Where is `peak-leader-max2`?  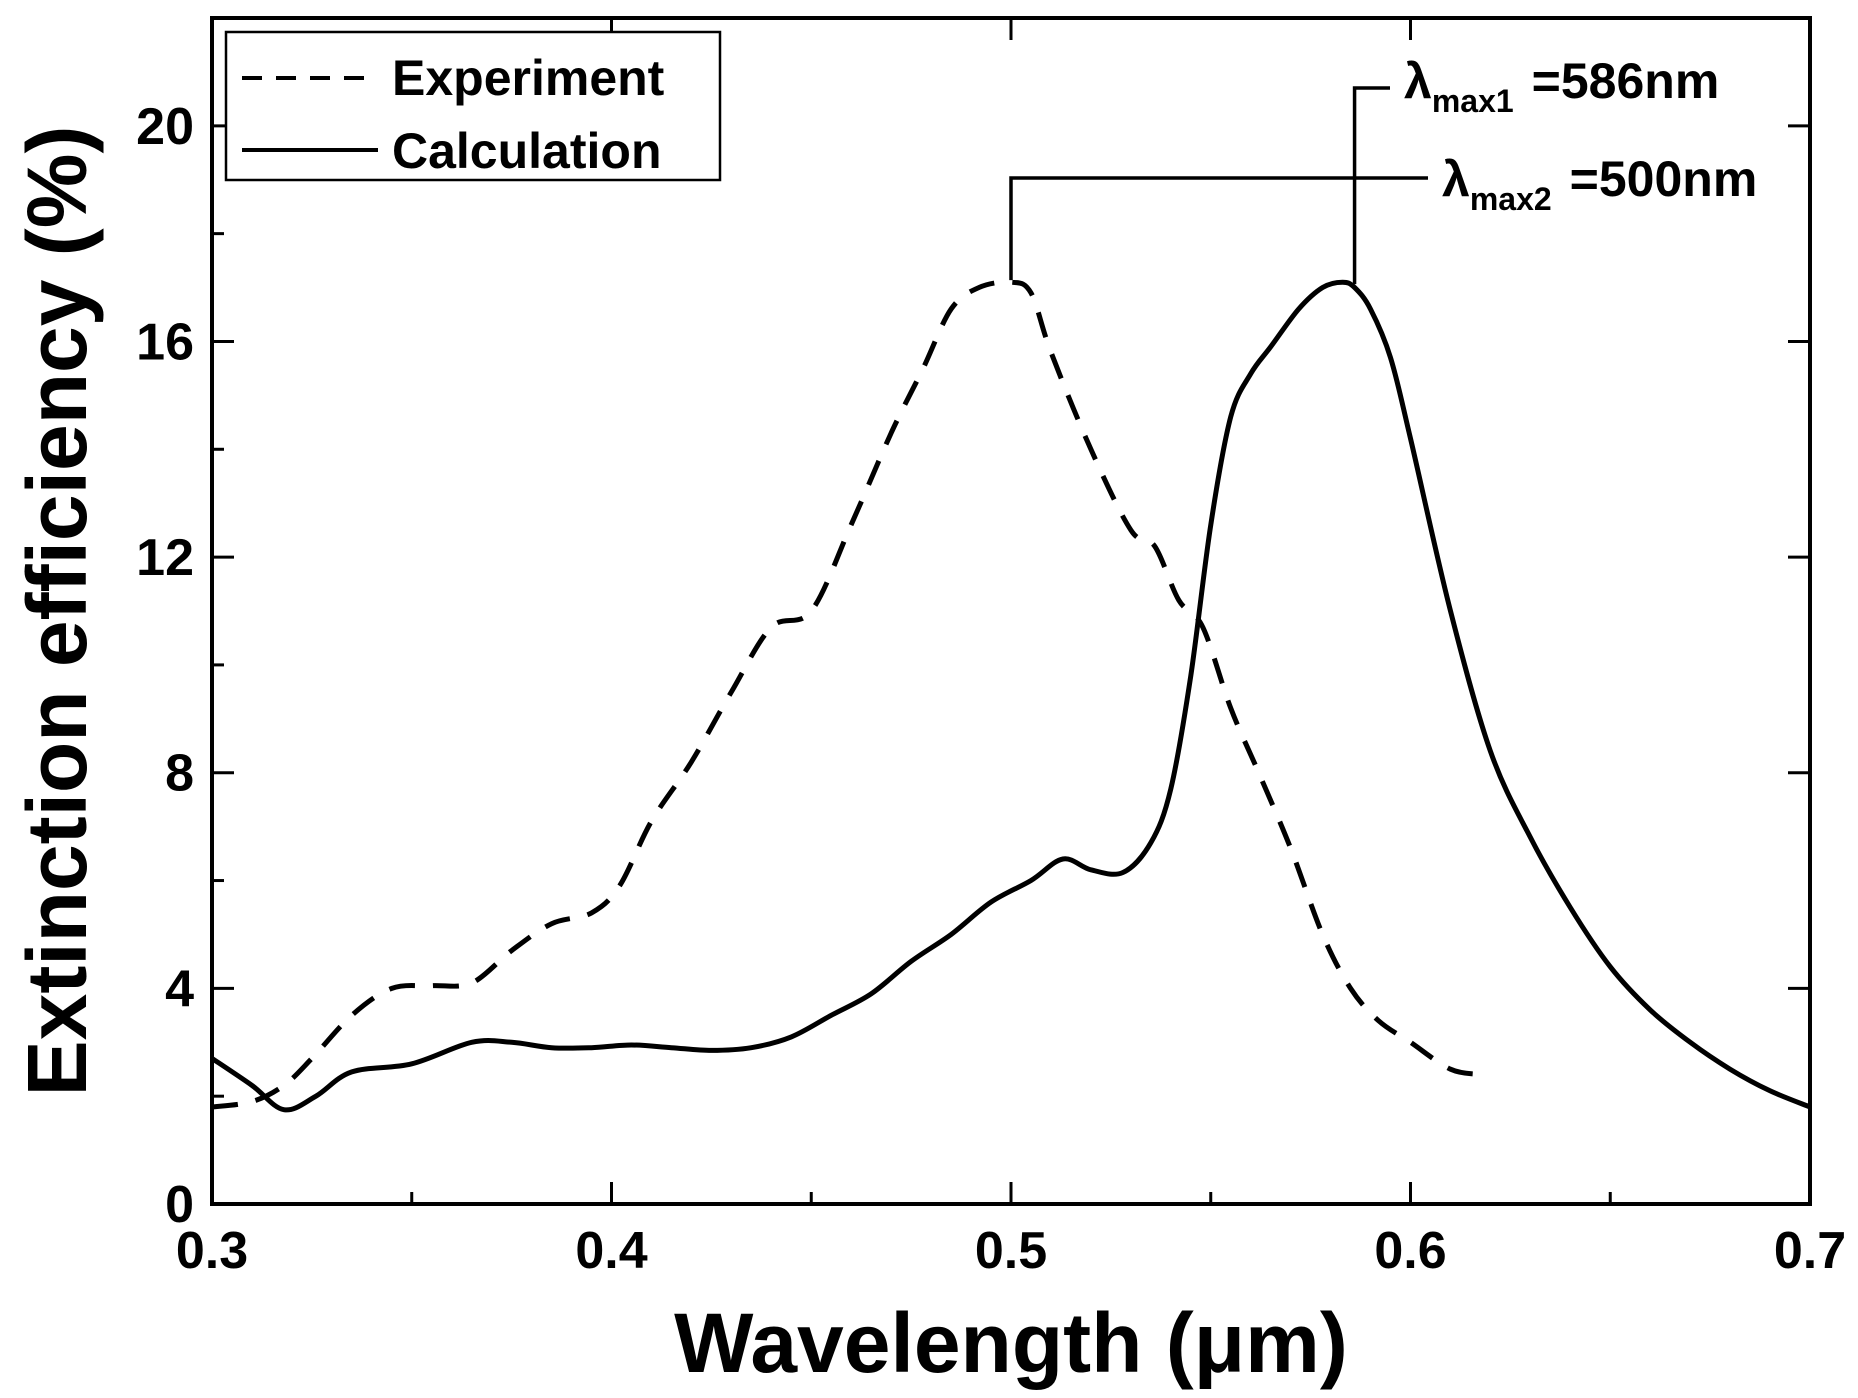
peak-leader-max2 is located at coordinates (1218, 228).